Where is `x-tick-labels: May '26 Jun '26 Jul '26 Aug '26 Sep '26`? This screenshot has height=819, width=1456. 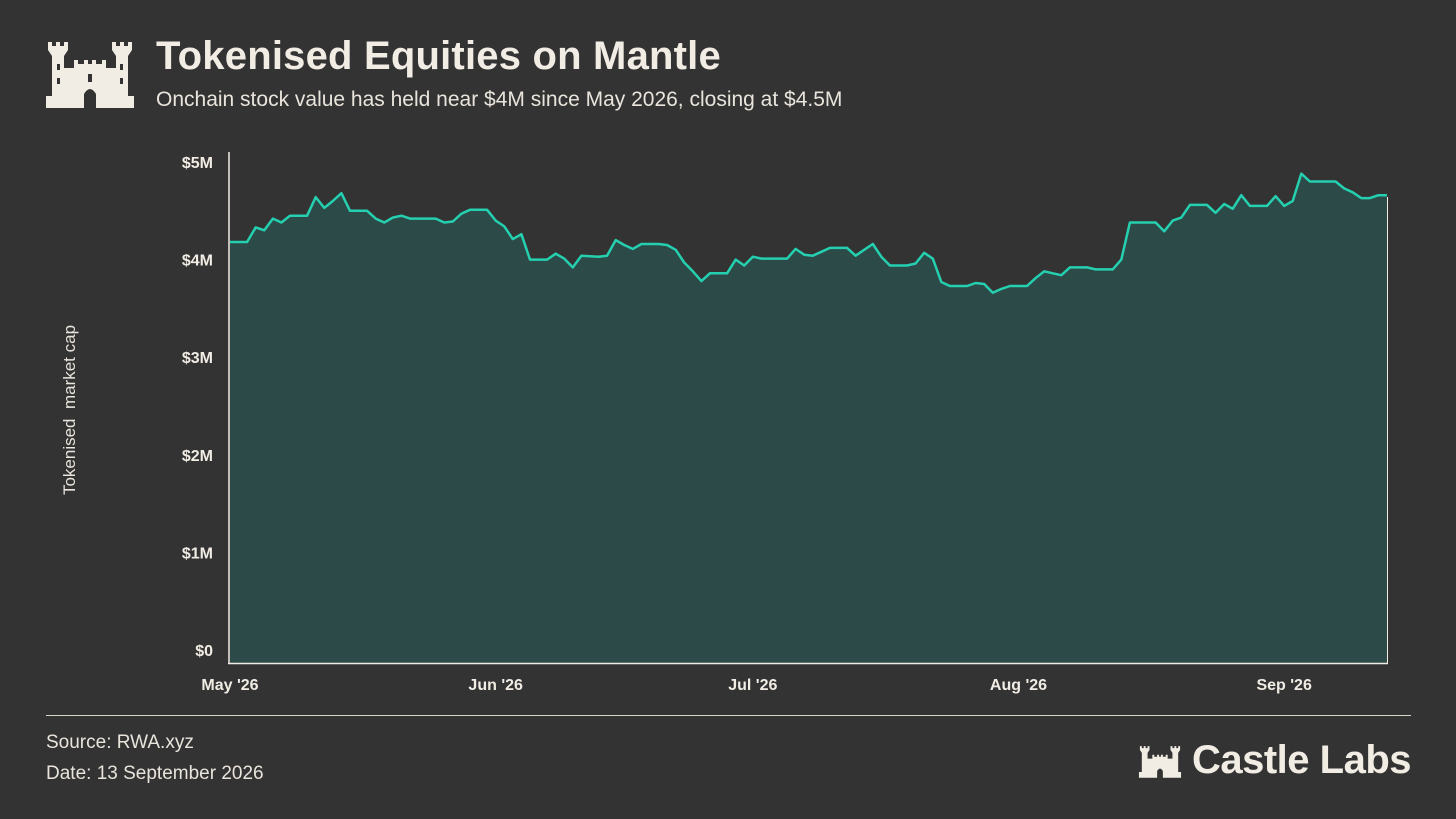
x-tick-labels: May '26 Jun '26 Jul '26 Aug '26 Sep '26 is located at coordinates (756, 685).